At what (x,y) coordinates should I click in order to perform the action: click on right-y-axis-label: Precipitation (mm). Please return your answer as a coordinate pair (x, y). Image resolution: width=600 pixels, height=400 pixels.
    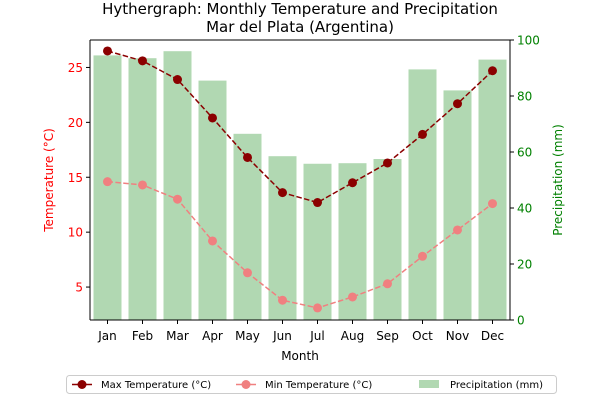
    Looking at the image, I should click on (558, 180).